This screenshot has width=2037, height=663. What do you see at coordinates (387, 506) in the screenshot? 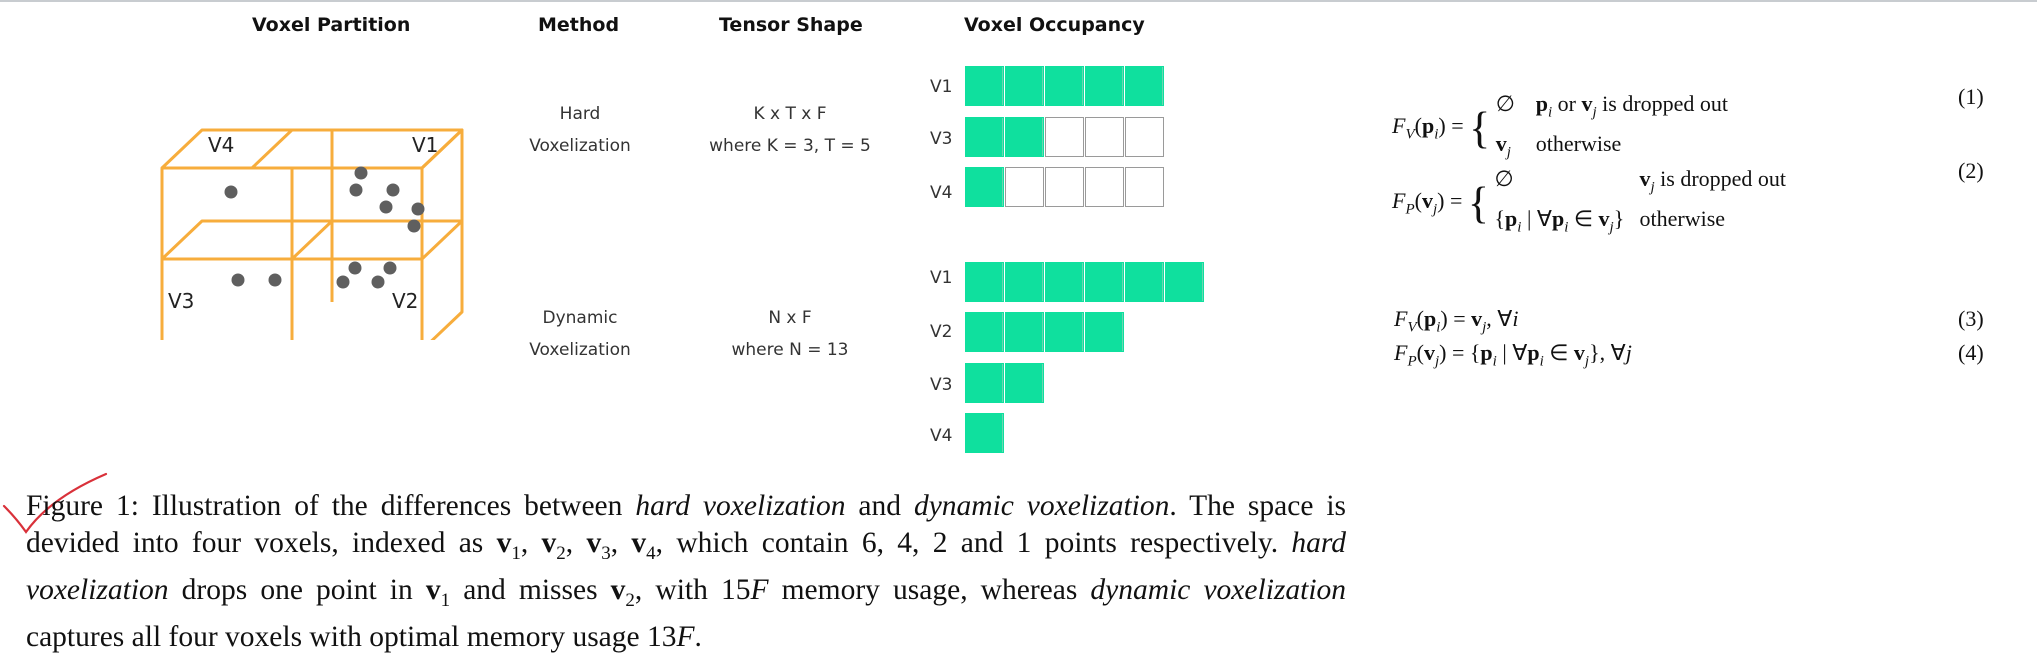
I see `caption-text: Illustration of the differences between` at bounding box center [387, 506].